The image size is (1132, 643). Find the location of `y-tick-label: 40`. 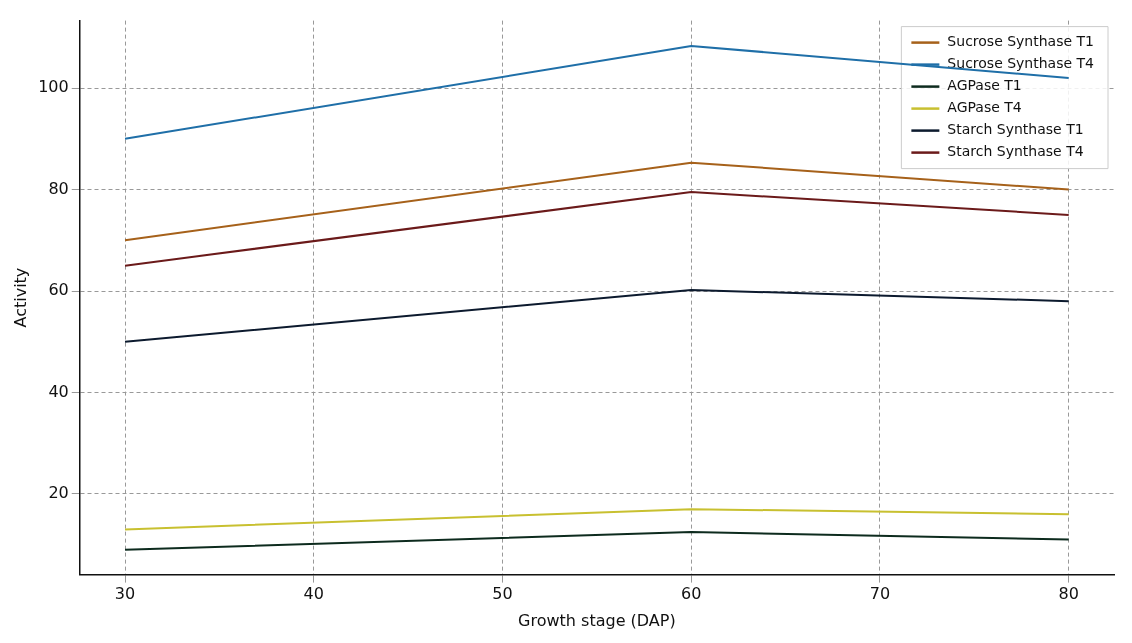

y-tick-label: 40 is located at coordinates (58, 391).